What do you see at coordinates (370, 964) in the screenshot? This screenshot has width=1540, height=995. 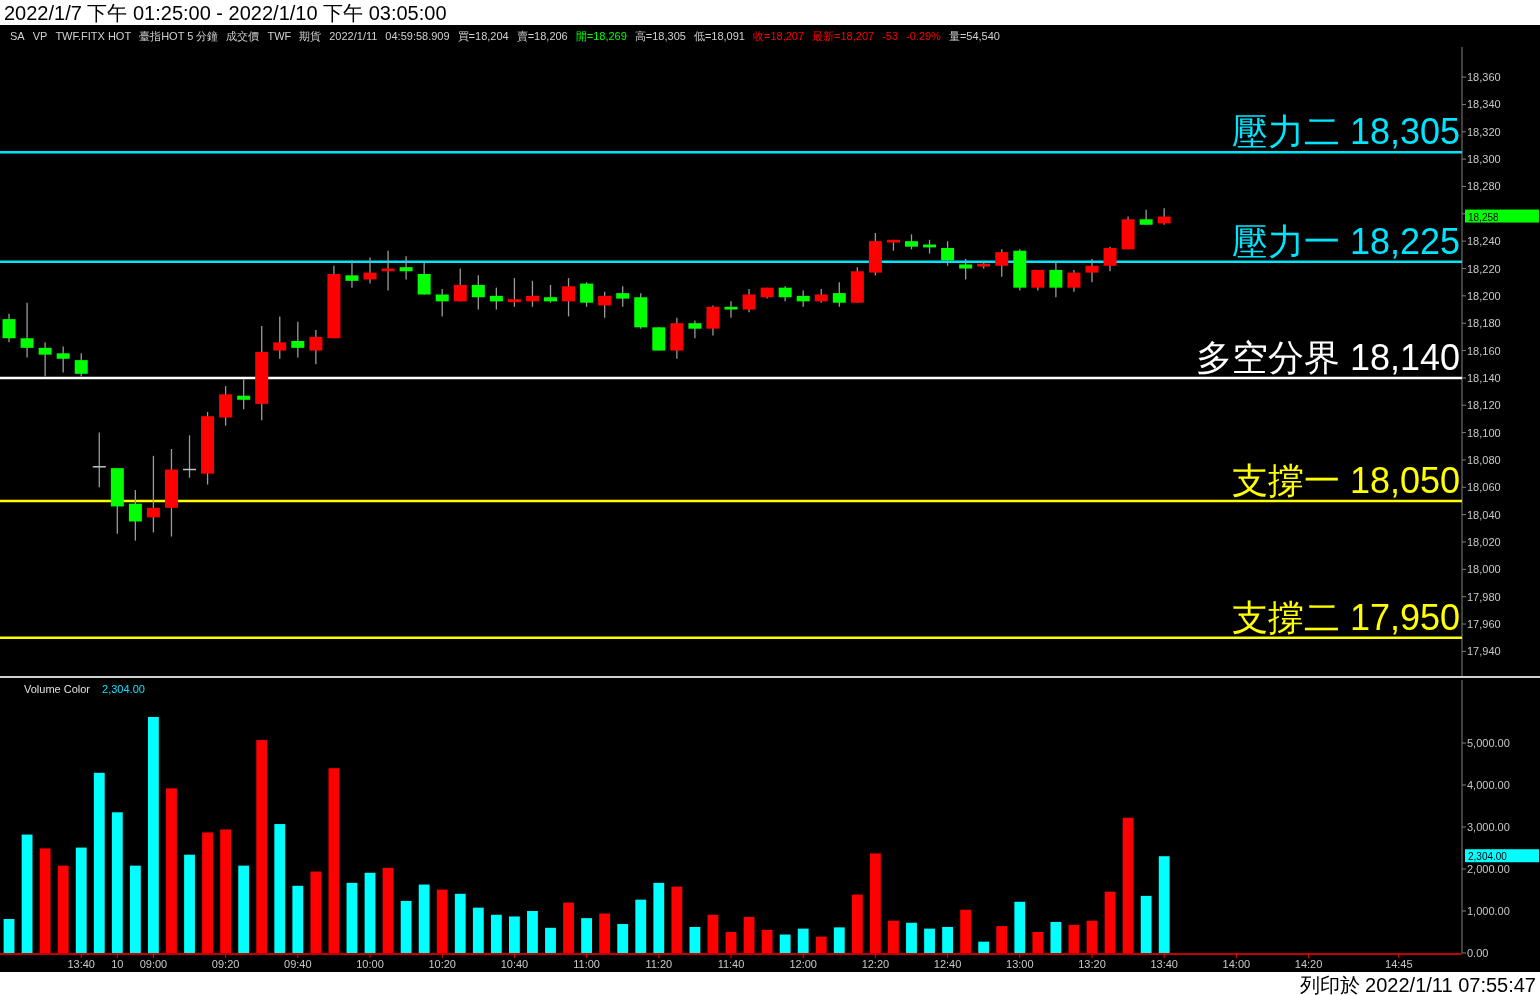 I see `x-tick-label: 10:00` at bounding box center [370, 964].